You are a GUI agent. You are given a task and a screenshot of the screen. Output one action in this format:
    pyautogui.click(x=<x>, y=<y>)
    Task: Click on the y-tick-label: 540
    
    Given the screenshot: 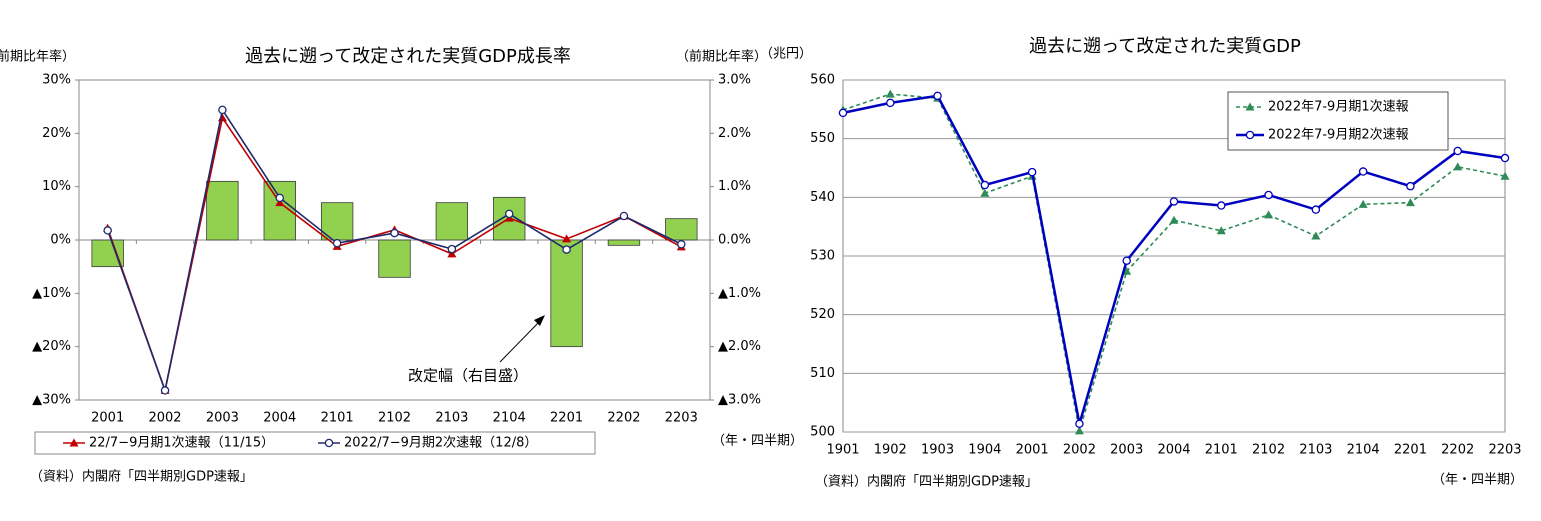 What is the action you would take?
    pyautogui.click(x=822, y=197)
    